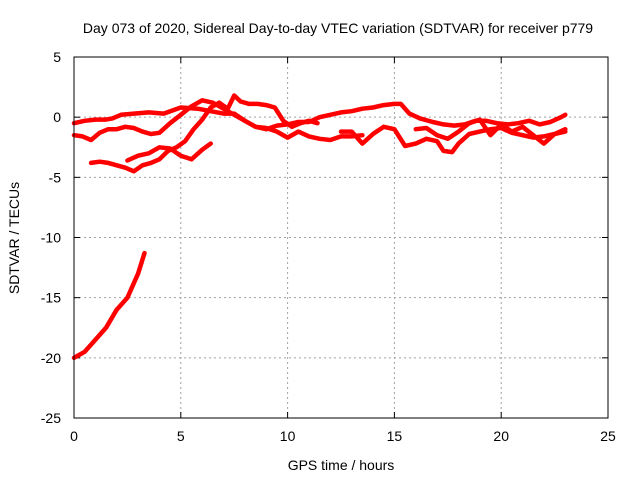  I want to click on y-tick-labels: -25 -20 -15 -10 -5 0 5, so click(51, 237).